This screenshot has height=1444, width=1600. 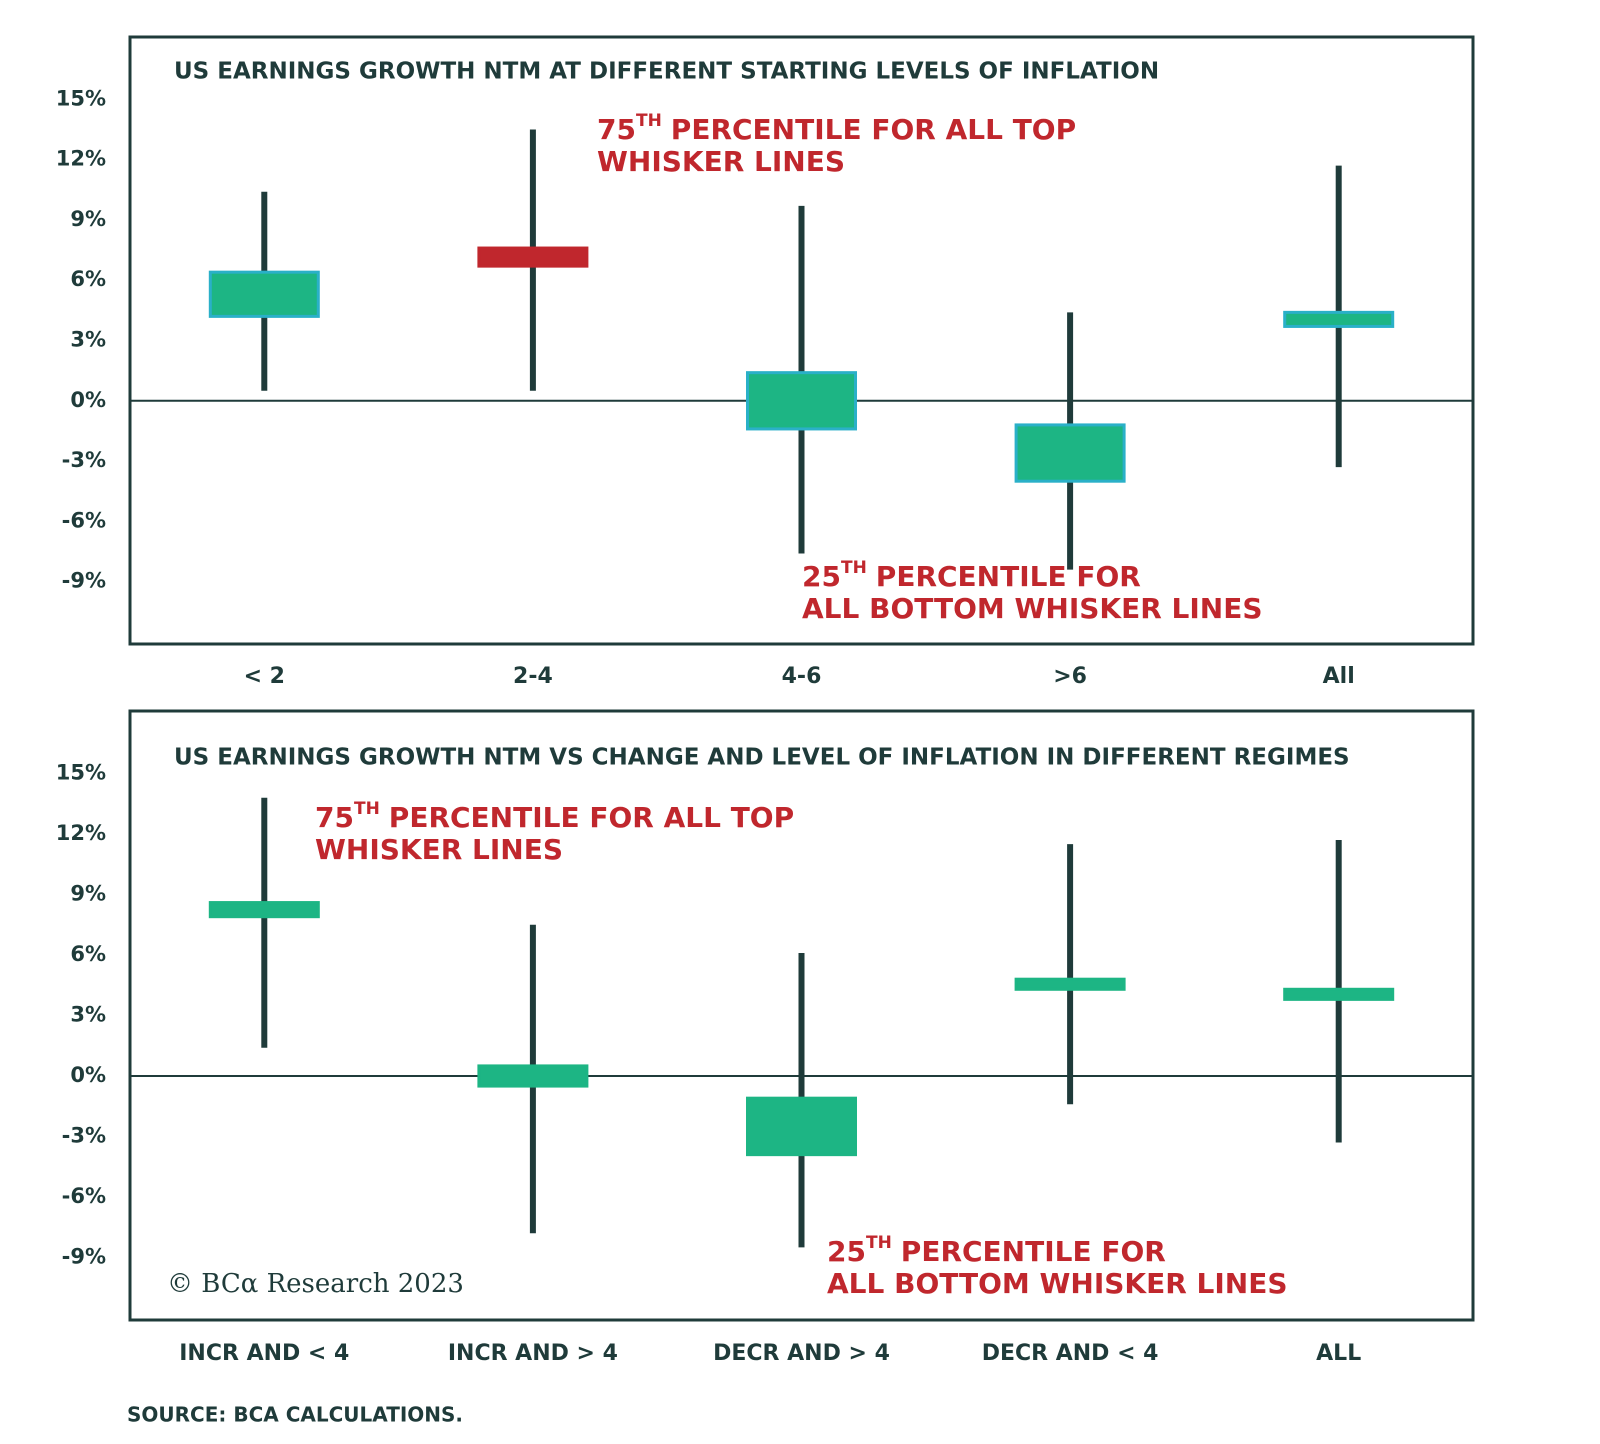 I want to click on x-tick-label: ALL, so click(x=1338, y=1353).